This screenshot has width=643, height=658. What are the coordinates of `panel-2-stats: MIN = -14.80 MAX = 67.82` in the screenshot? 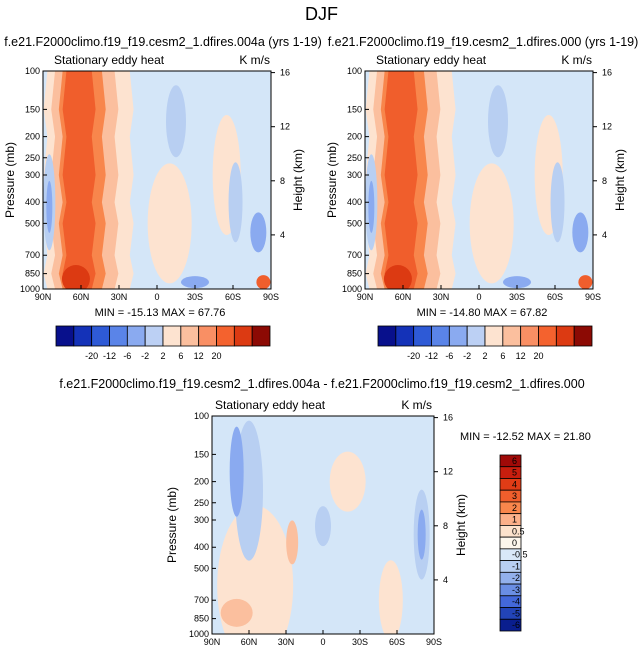 It's located at (482, 313).